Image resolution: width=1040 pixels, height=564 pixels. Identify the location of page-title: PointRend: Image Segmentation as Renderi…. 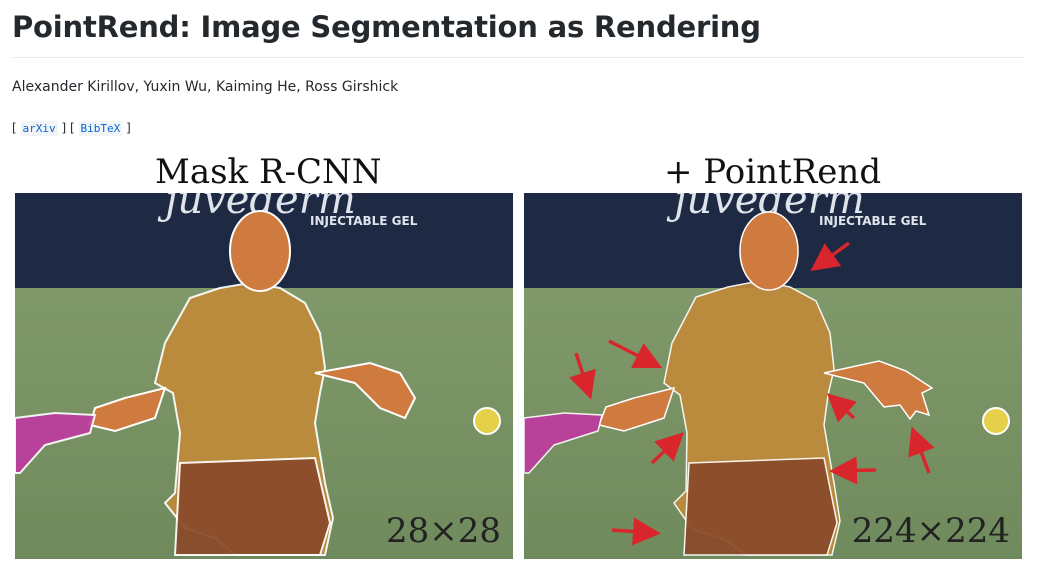
(386, 27).